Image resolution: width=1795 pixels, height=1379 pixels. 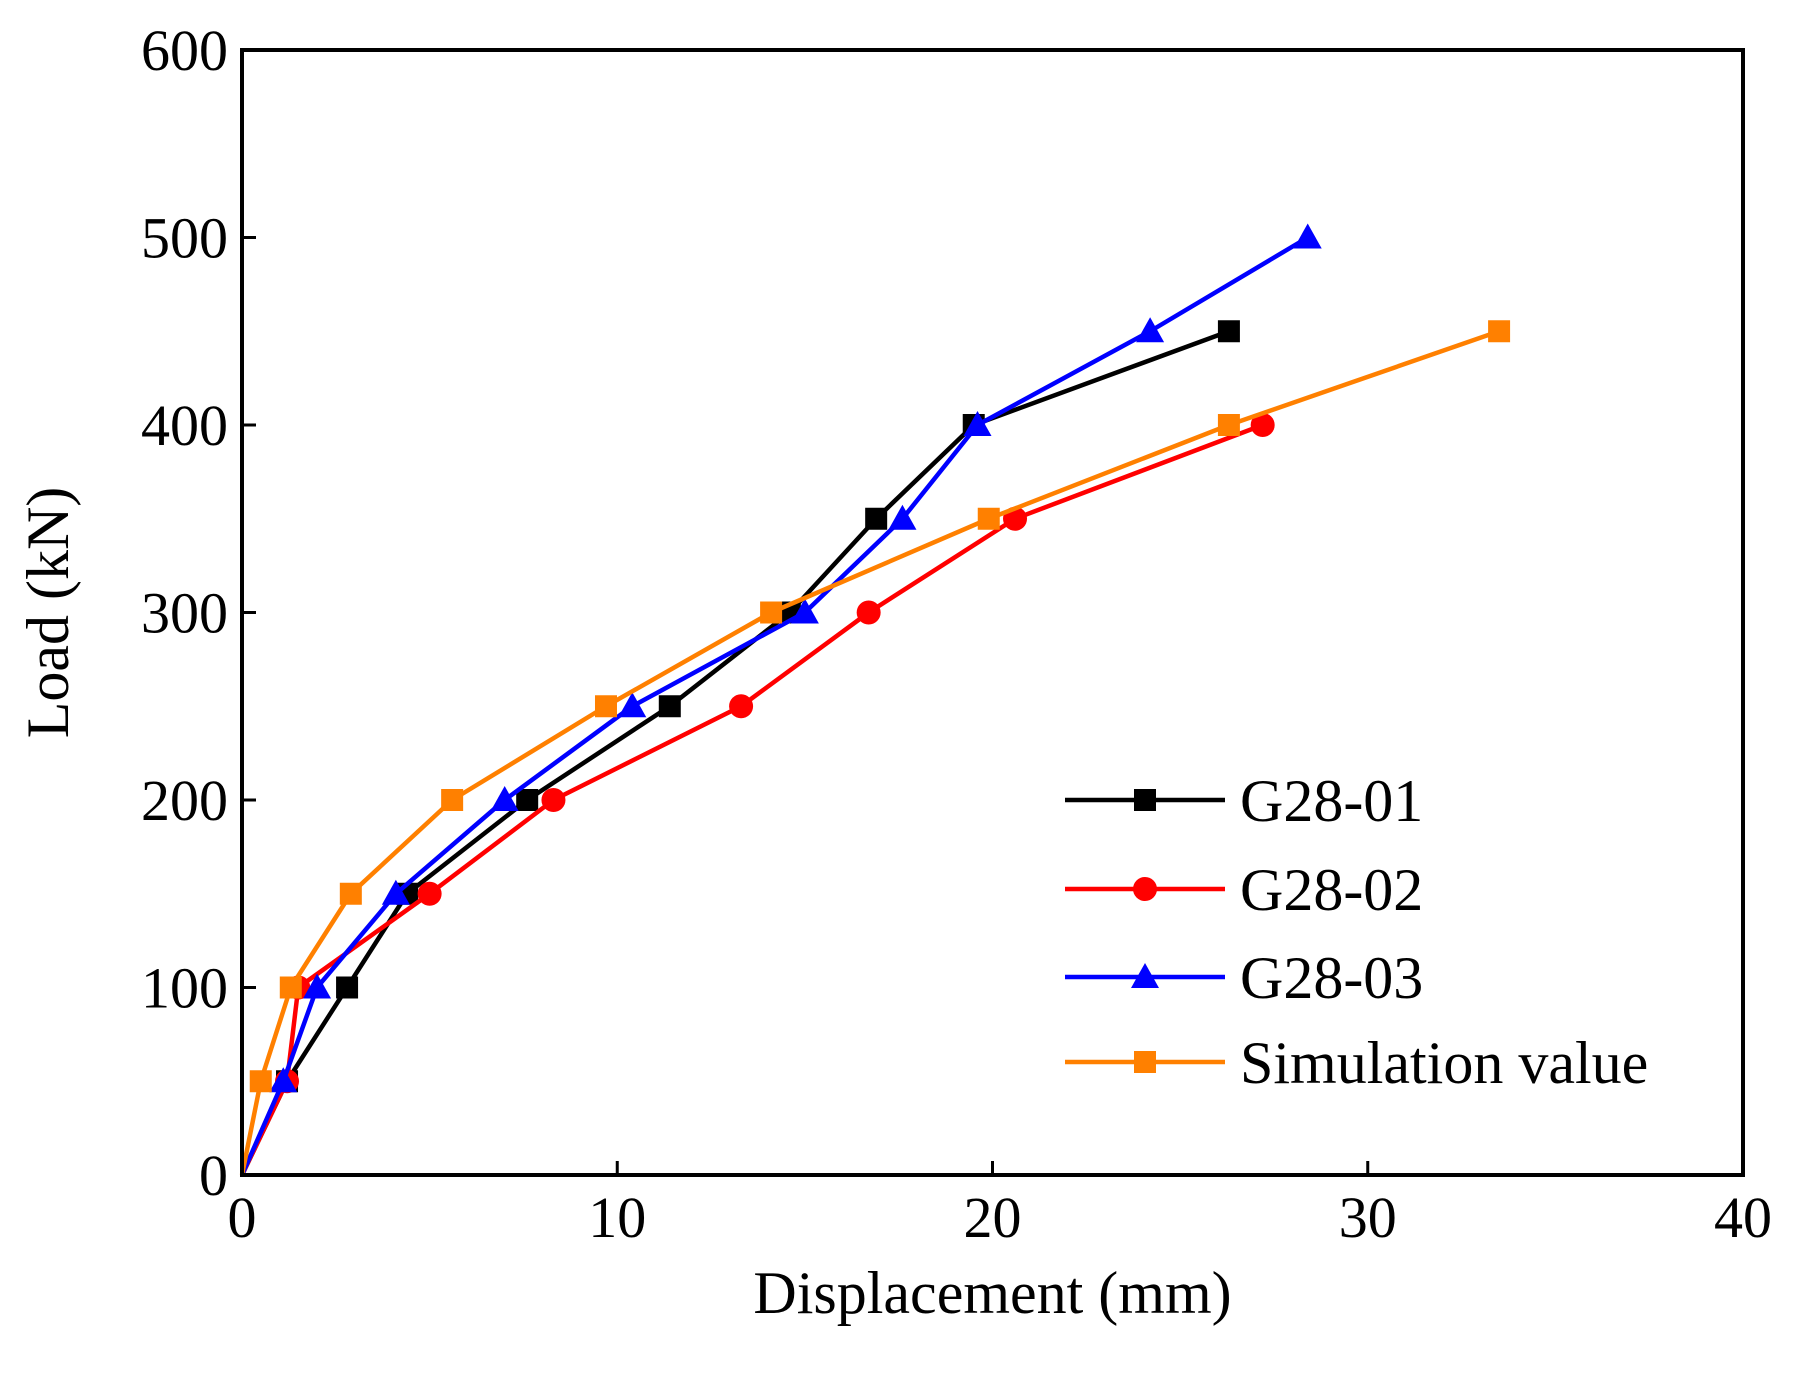 What do you see at coordinates (617, 1217) in the screenshot?
I see `x-tick-label: 10` at bounding box center [617, 1217].